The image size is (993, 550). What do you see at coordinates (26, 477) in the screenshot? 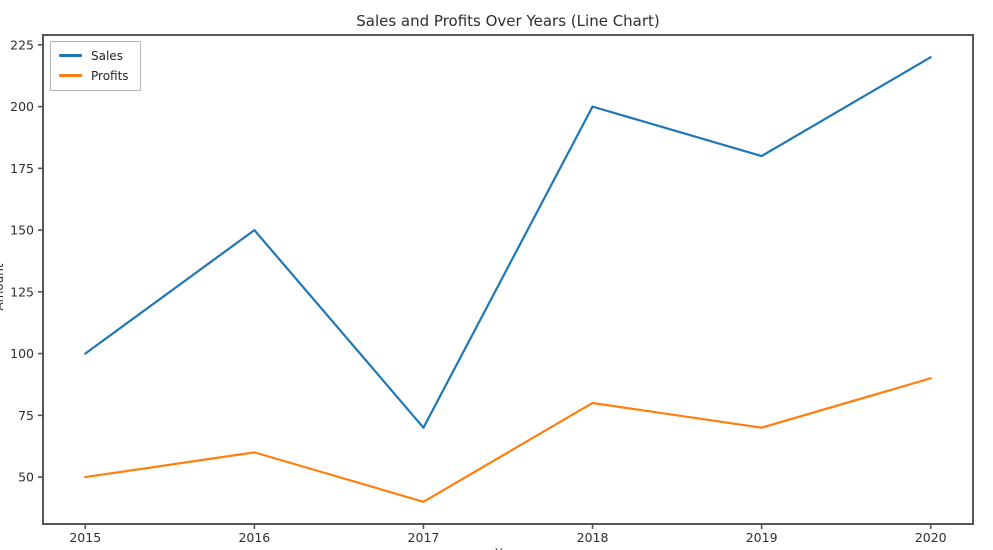
I see `y-tick-label: 50` at bounding box center [26, 477].